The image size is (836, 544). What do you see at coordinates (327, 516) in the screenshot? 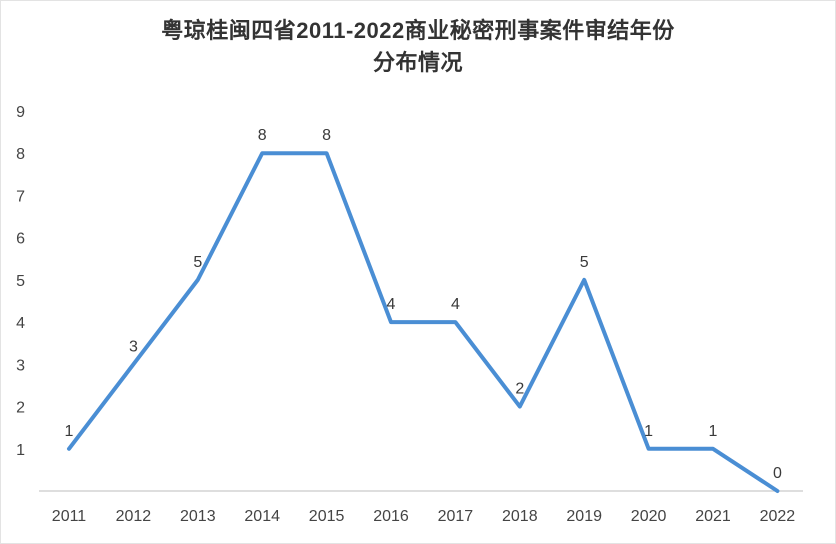
I see `x-tick-label: 2015` at bounding box center [327, 516].